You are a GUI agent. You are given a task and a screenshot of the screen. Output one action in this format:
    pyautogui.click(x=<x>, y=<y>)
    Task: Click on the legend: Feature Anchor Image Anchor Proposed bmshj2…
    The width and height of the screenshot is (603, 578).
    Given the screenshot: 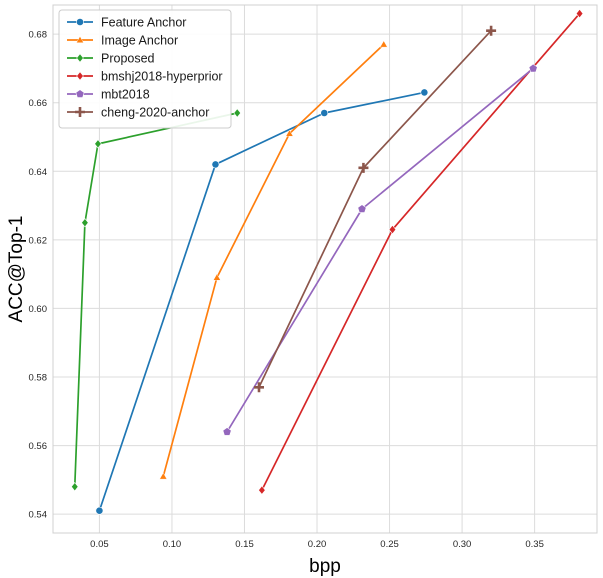 What is the action you would take?
    pyautogui.click(x=145, y=69)
    